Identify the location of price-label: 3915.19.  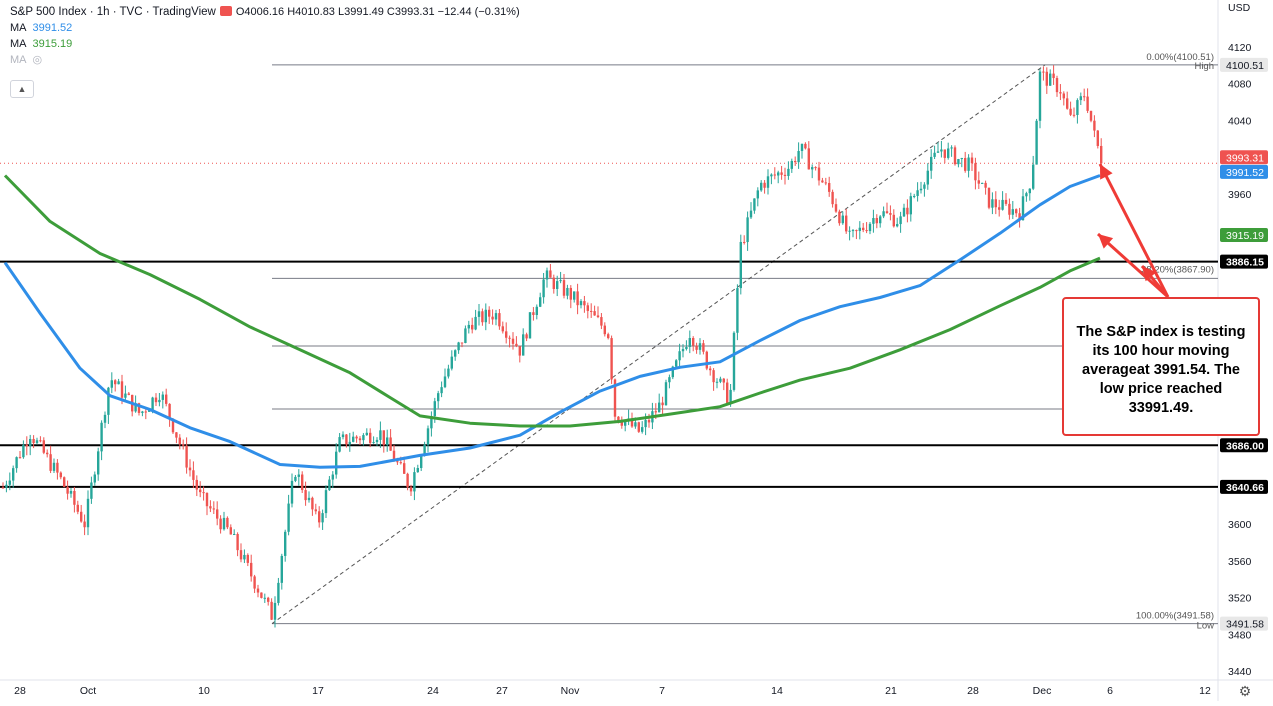
(1245, 236).